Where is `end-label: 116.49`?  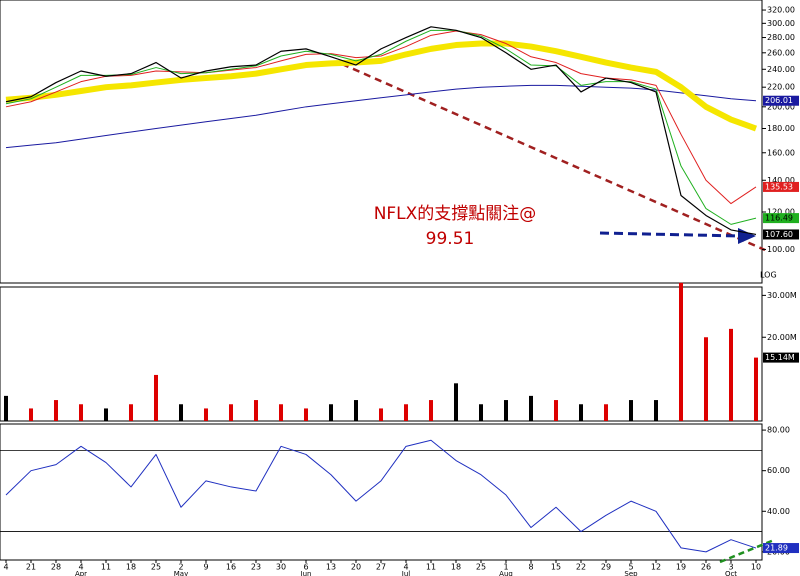
end-label: 116.49 is located at coordinates (779, 218).